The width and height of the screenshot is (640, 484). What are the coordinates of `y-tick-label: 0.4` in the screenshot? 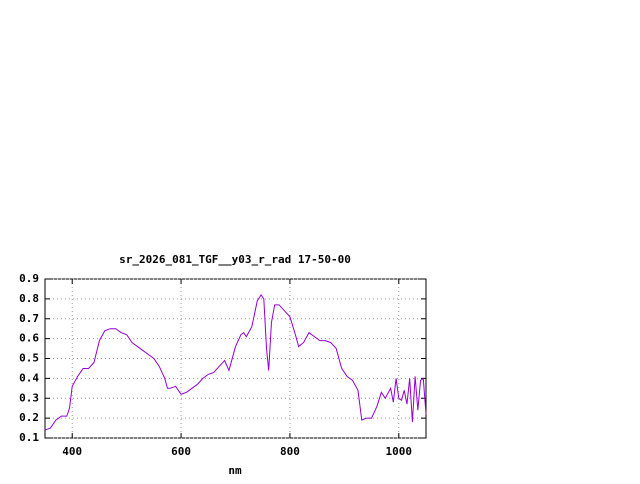 It's located at (29, 377).